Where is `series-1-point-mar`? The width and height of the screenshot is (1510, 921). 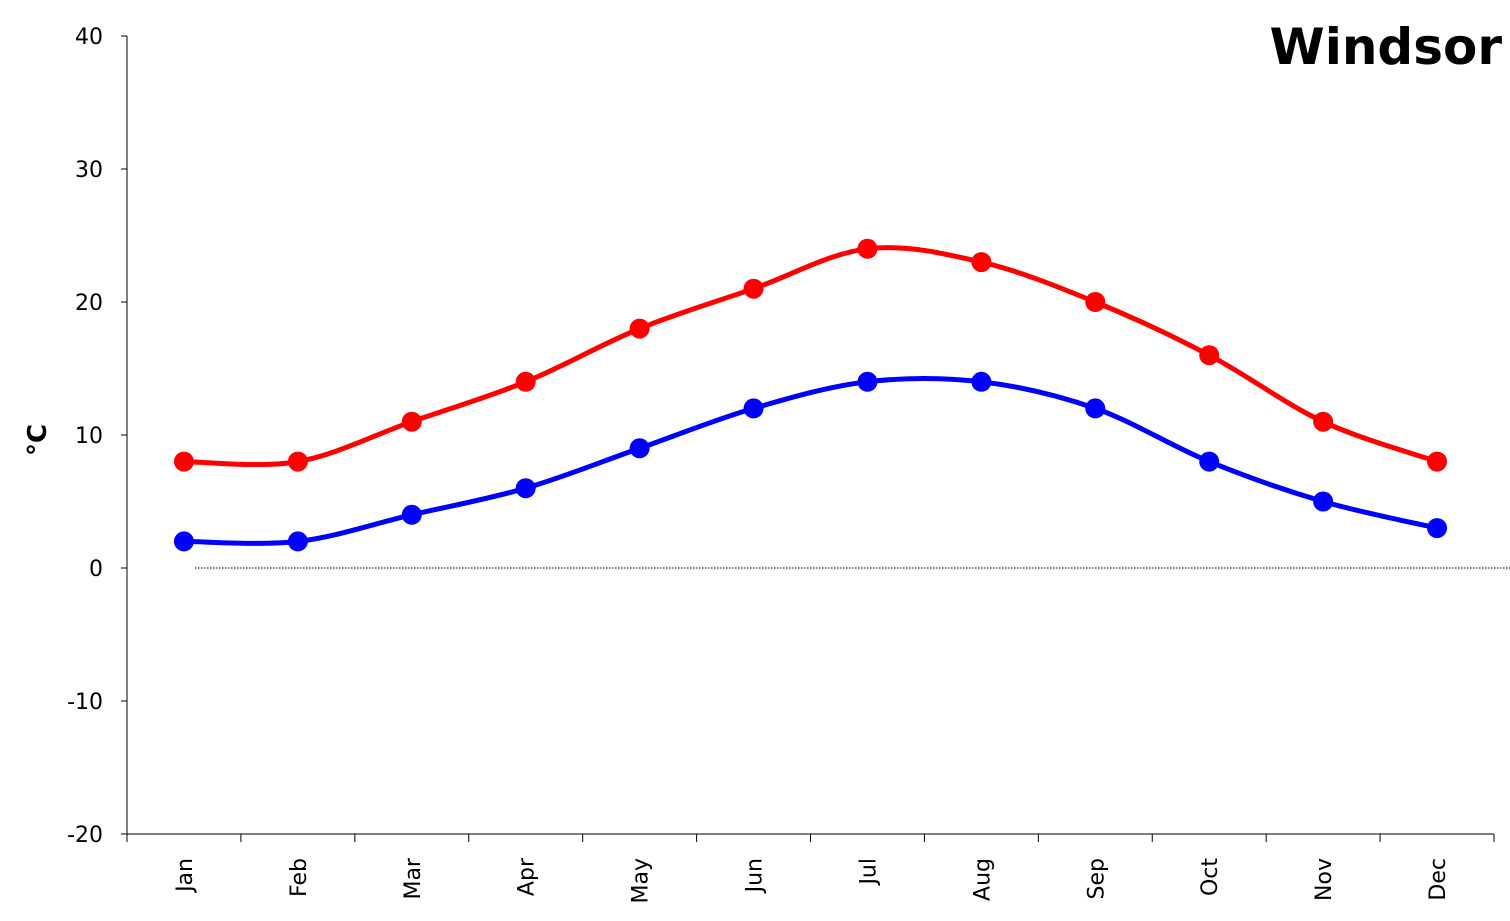 series-1-point-mar is located at coordinates (411, 514).